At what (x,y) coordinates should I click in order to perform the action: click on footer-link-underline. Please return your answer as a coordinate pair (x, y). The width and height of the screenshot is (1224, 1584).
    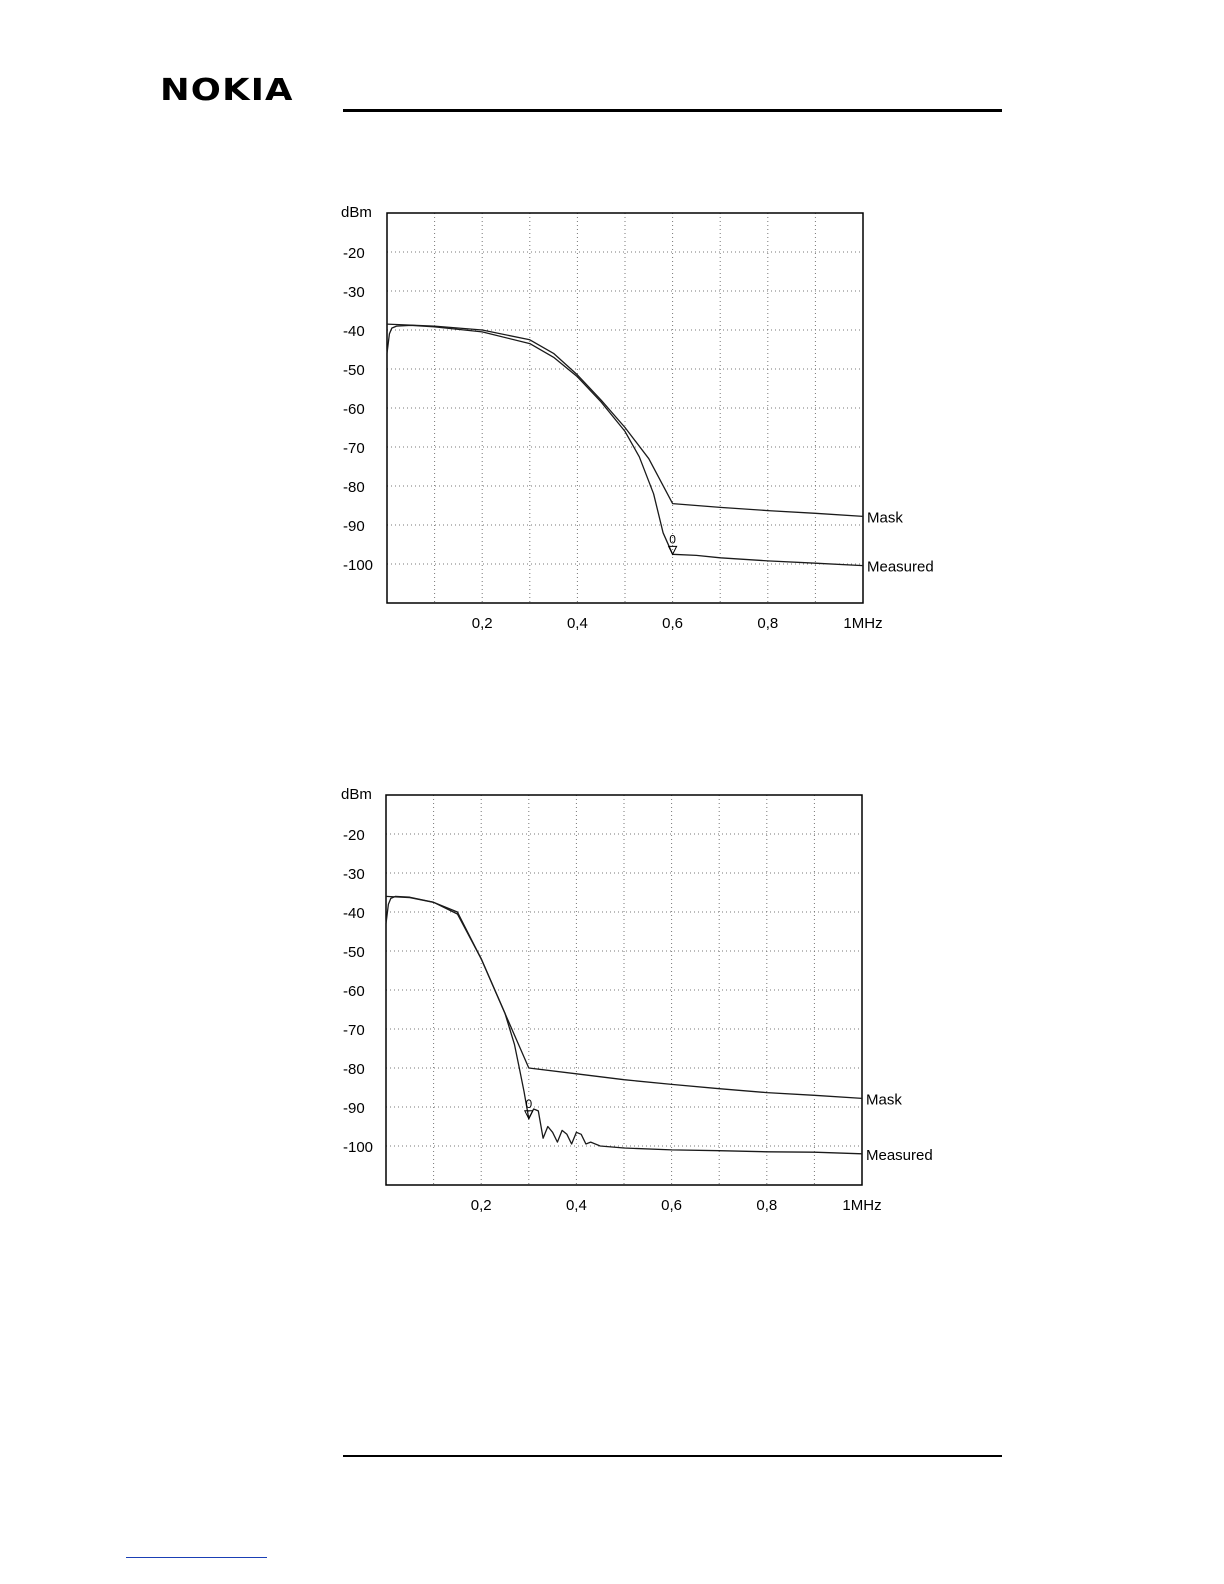
    Looking at the image, I should click on (196, 1557).